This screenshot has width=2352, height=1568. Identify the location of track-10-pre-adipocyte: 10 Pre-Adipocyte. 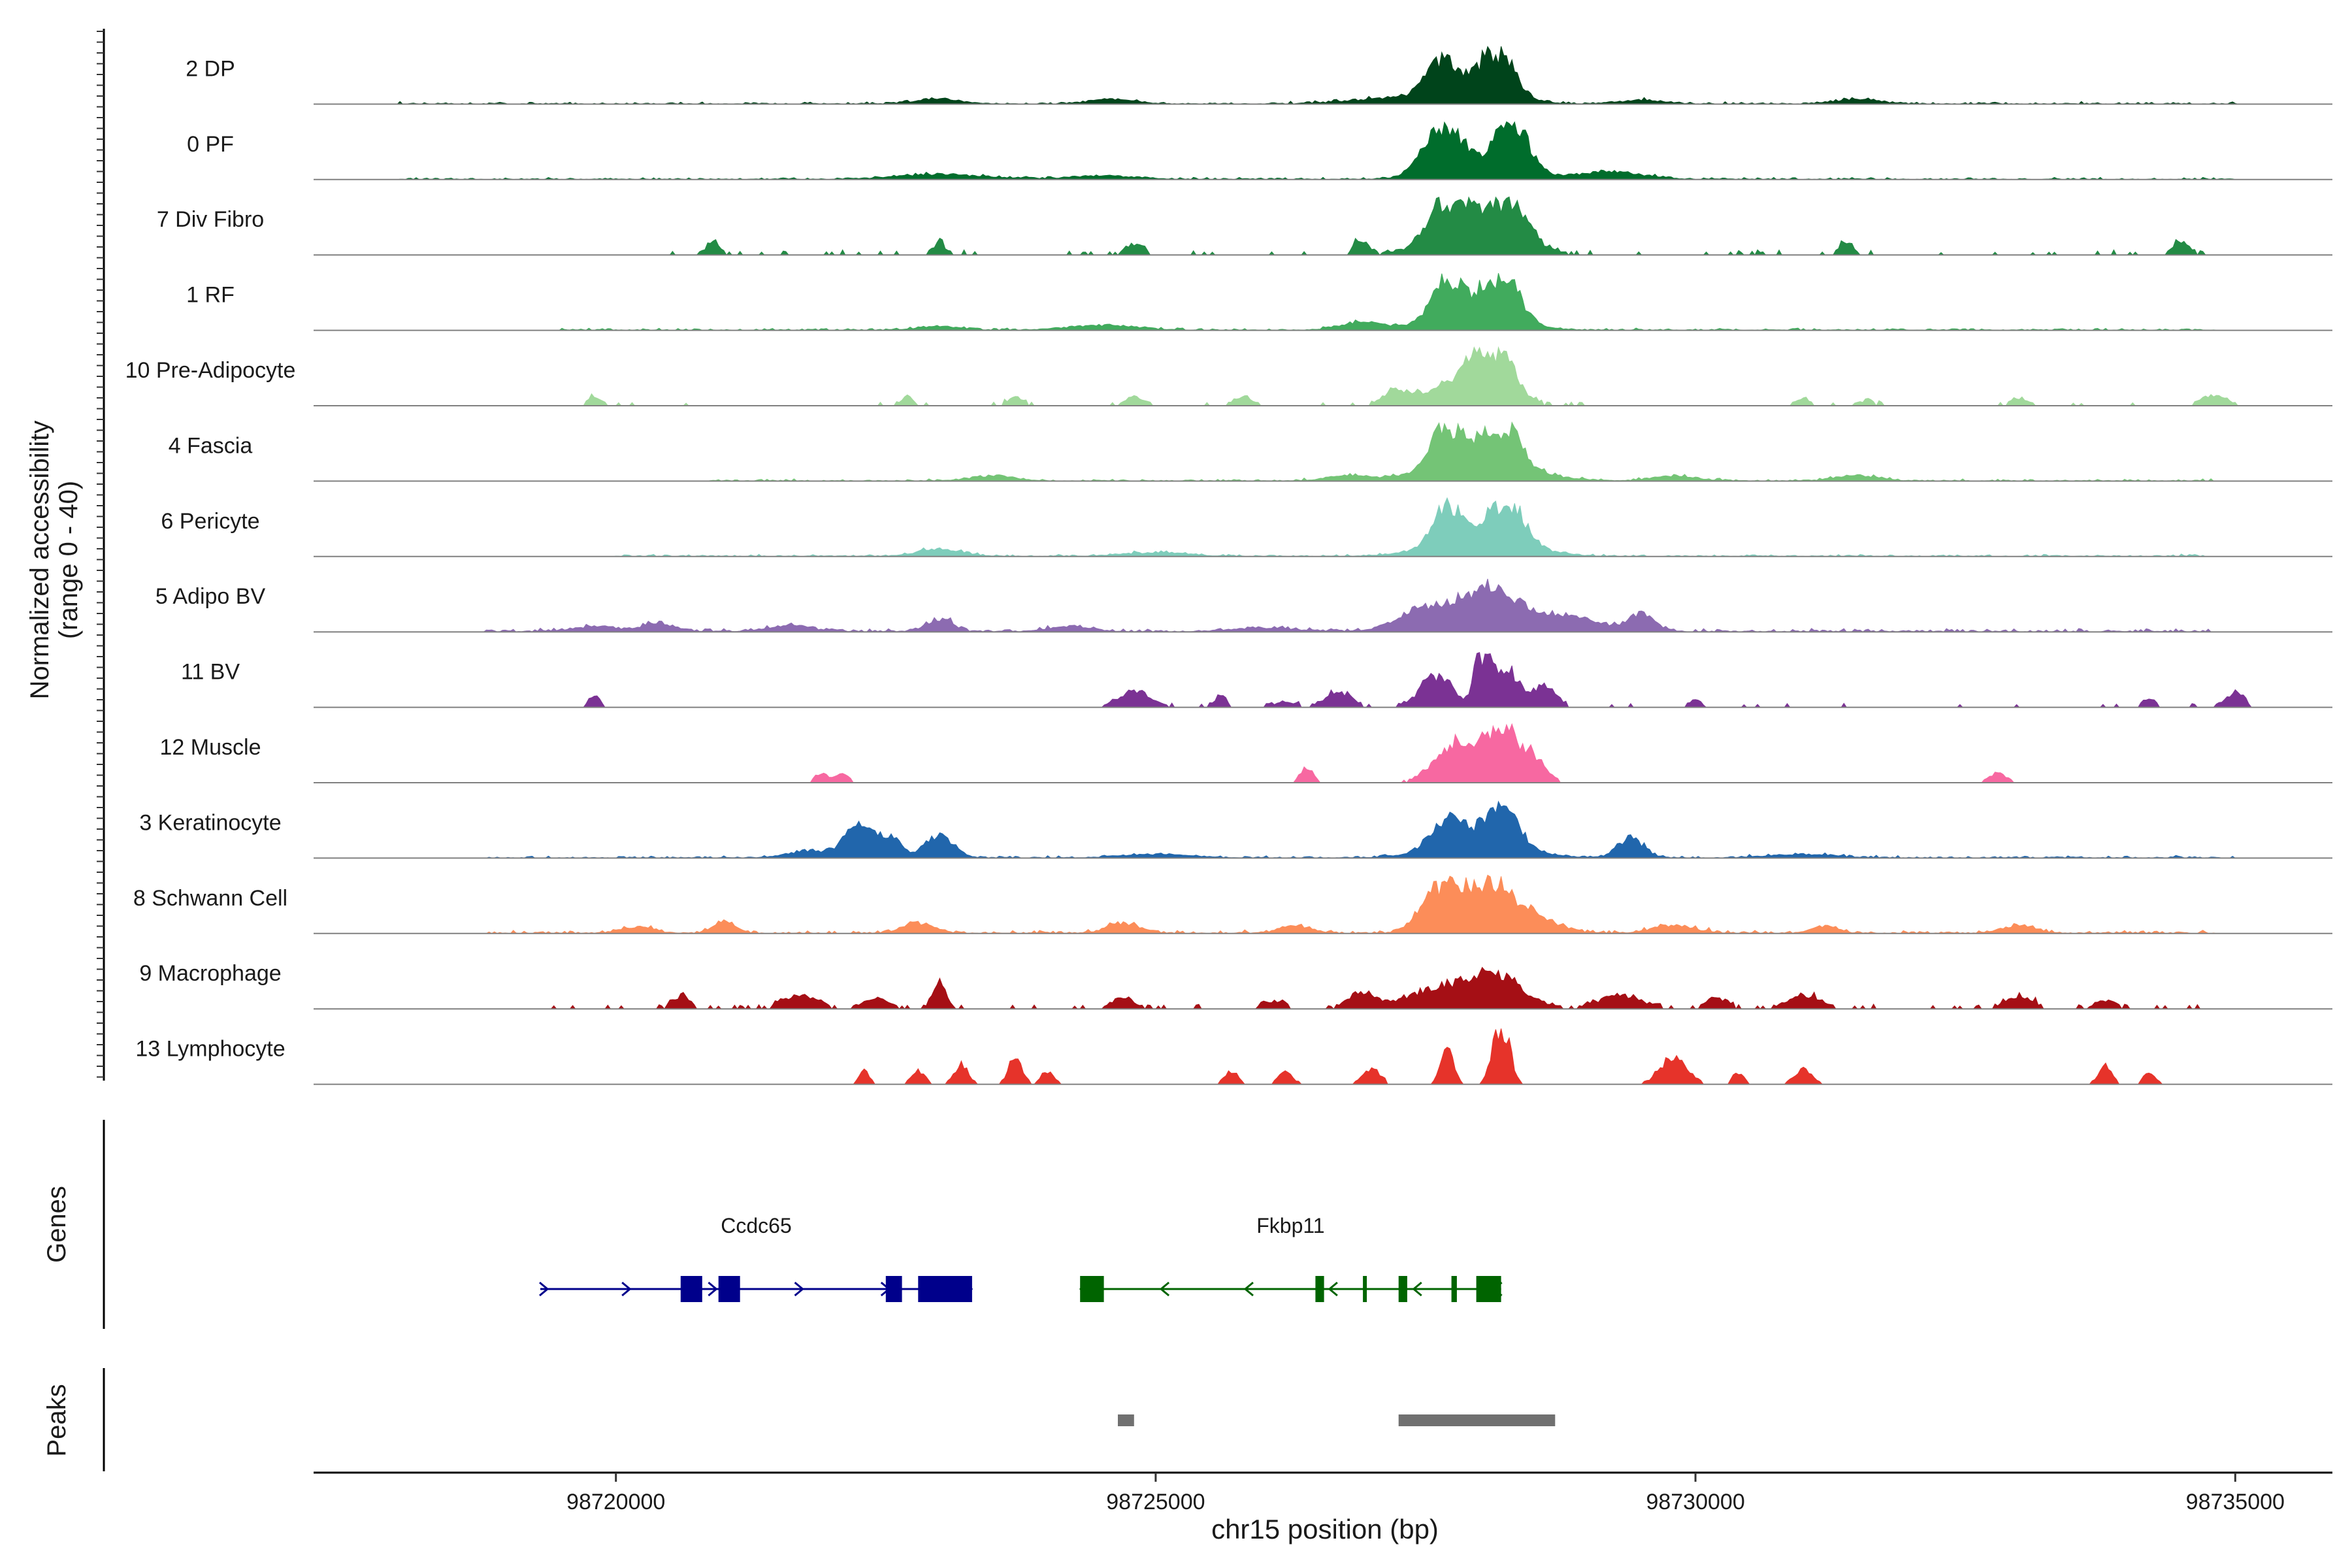
(1228, 376).